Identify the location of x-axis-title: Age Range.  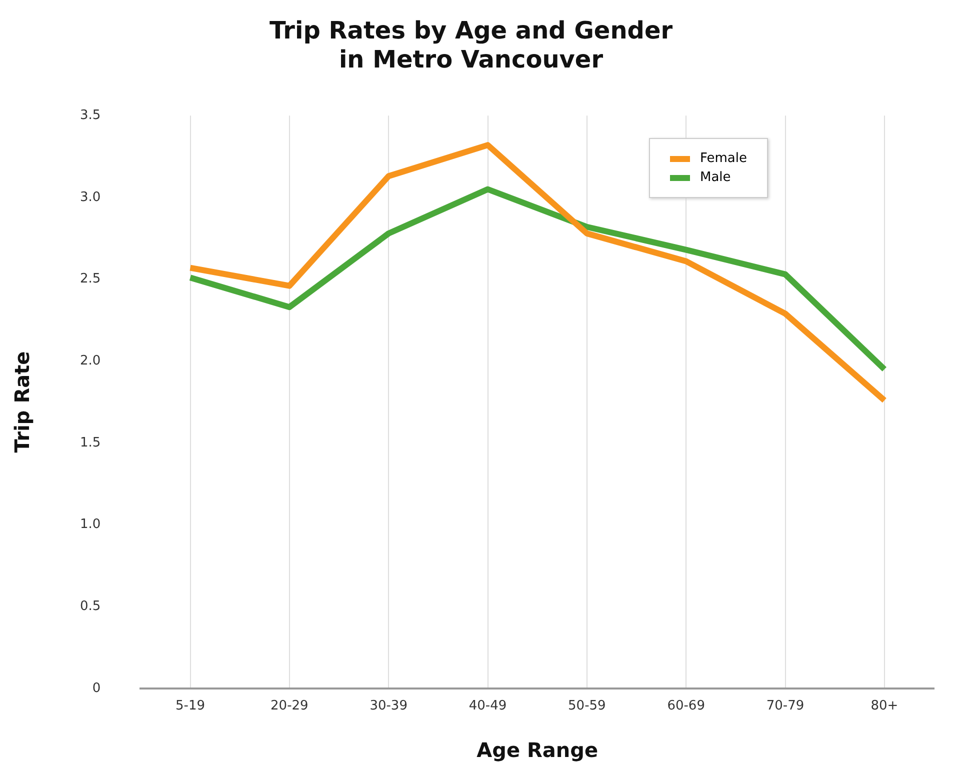
(537, 750).